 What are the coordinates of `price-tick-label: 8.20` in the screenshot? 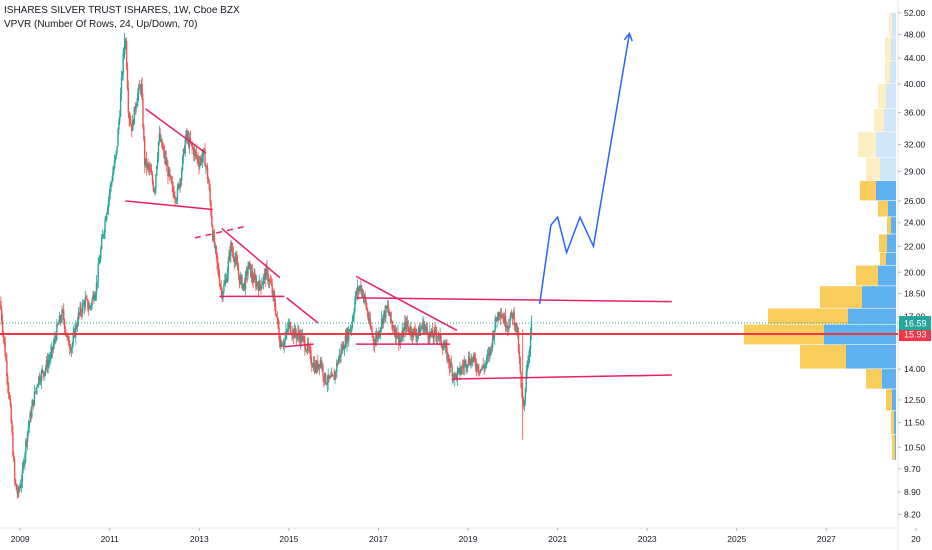 It's located at (912, 514).